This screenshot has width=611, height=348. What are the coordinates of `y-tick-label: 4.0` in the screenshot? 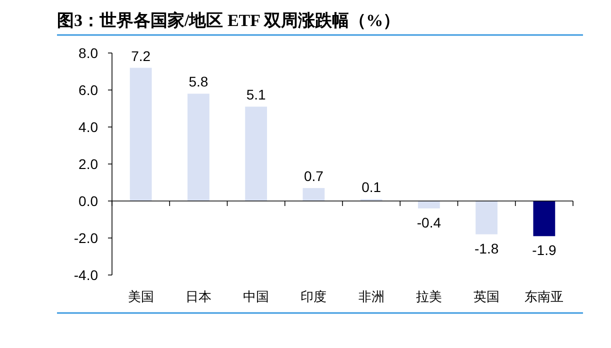 It's located at (88, 127).